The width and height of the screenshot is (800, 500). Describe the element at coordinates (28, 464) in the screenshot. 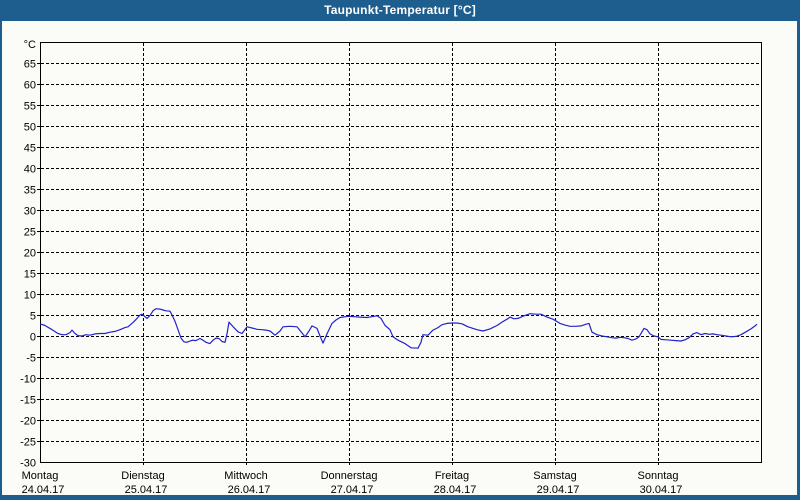

I see `y-tick-label: -30` at that location.